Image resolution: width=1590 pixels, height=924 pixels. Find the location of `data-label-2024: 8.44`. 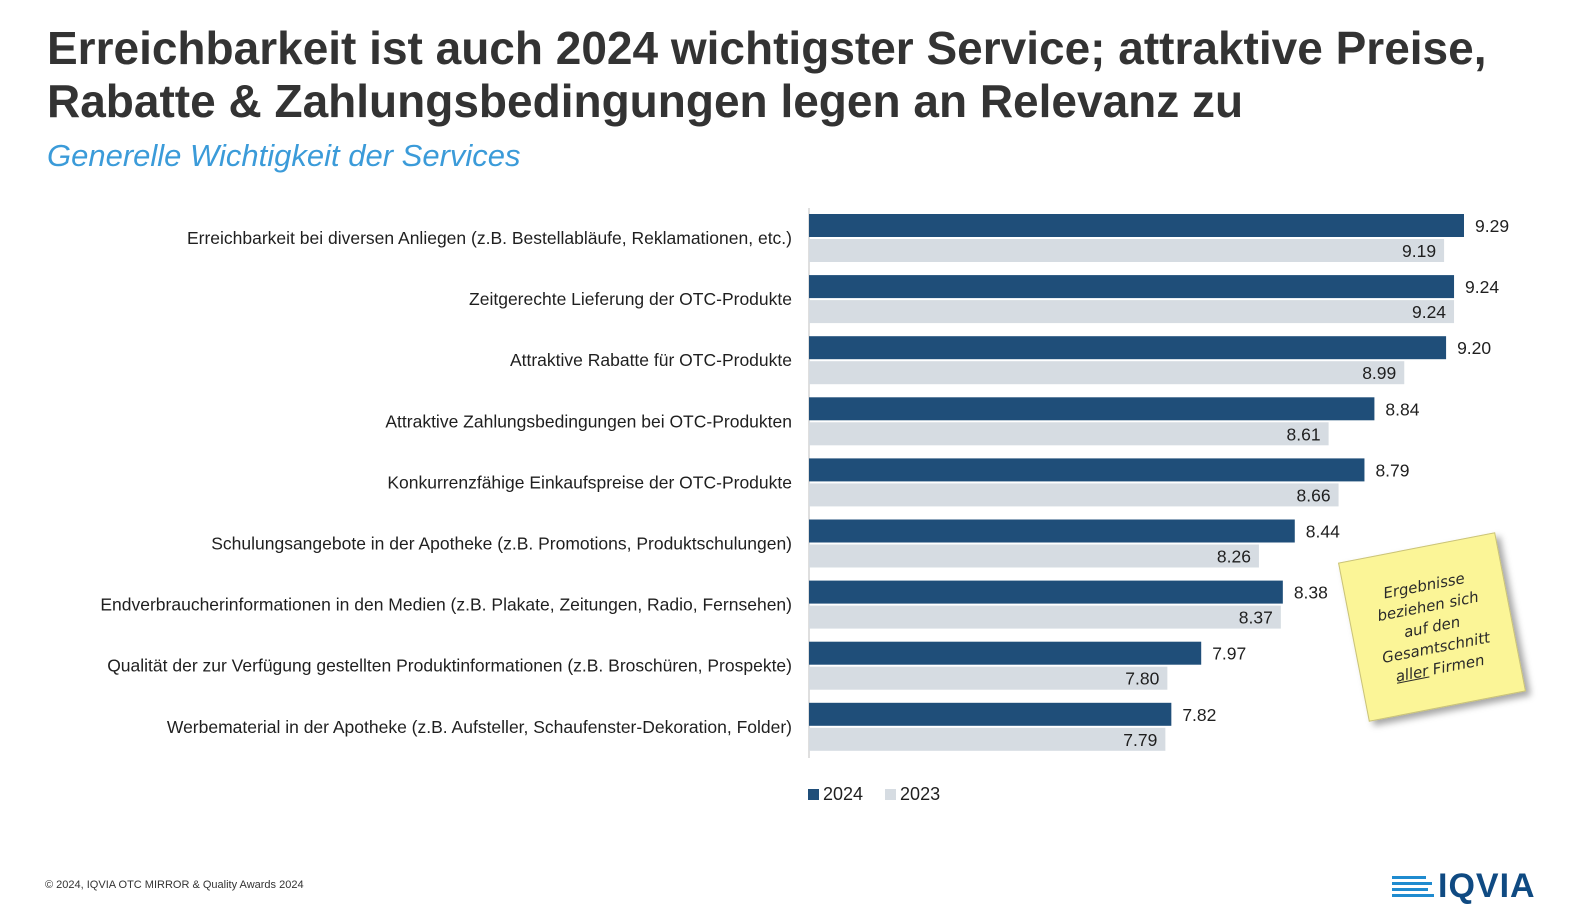

data-label-2024: 8.44 is located at coordinates (1323, 532).